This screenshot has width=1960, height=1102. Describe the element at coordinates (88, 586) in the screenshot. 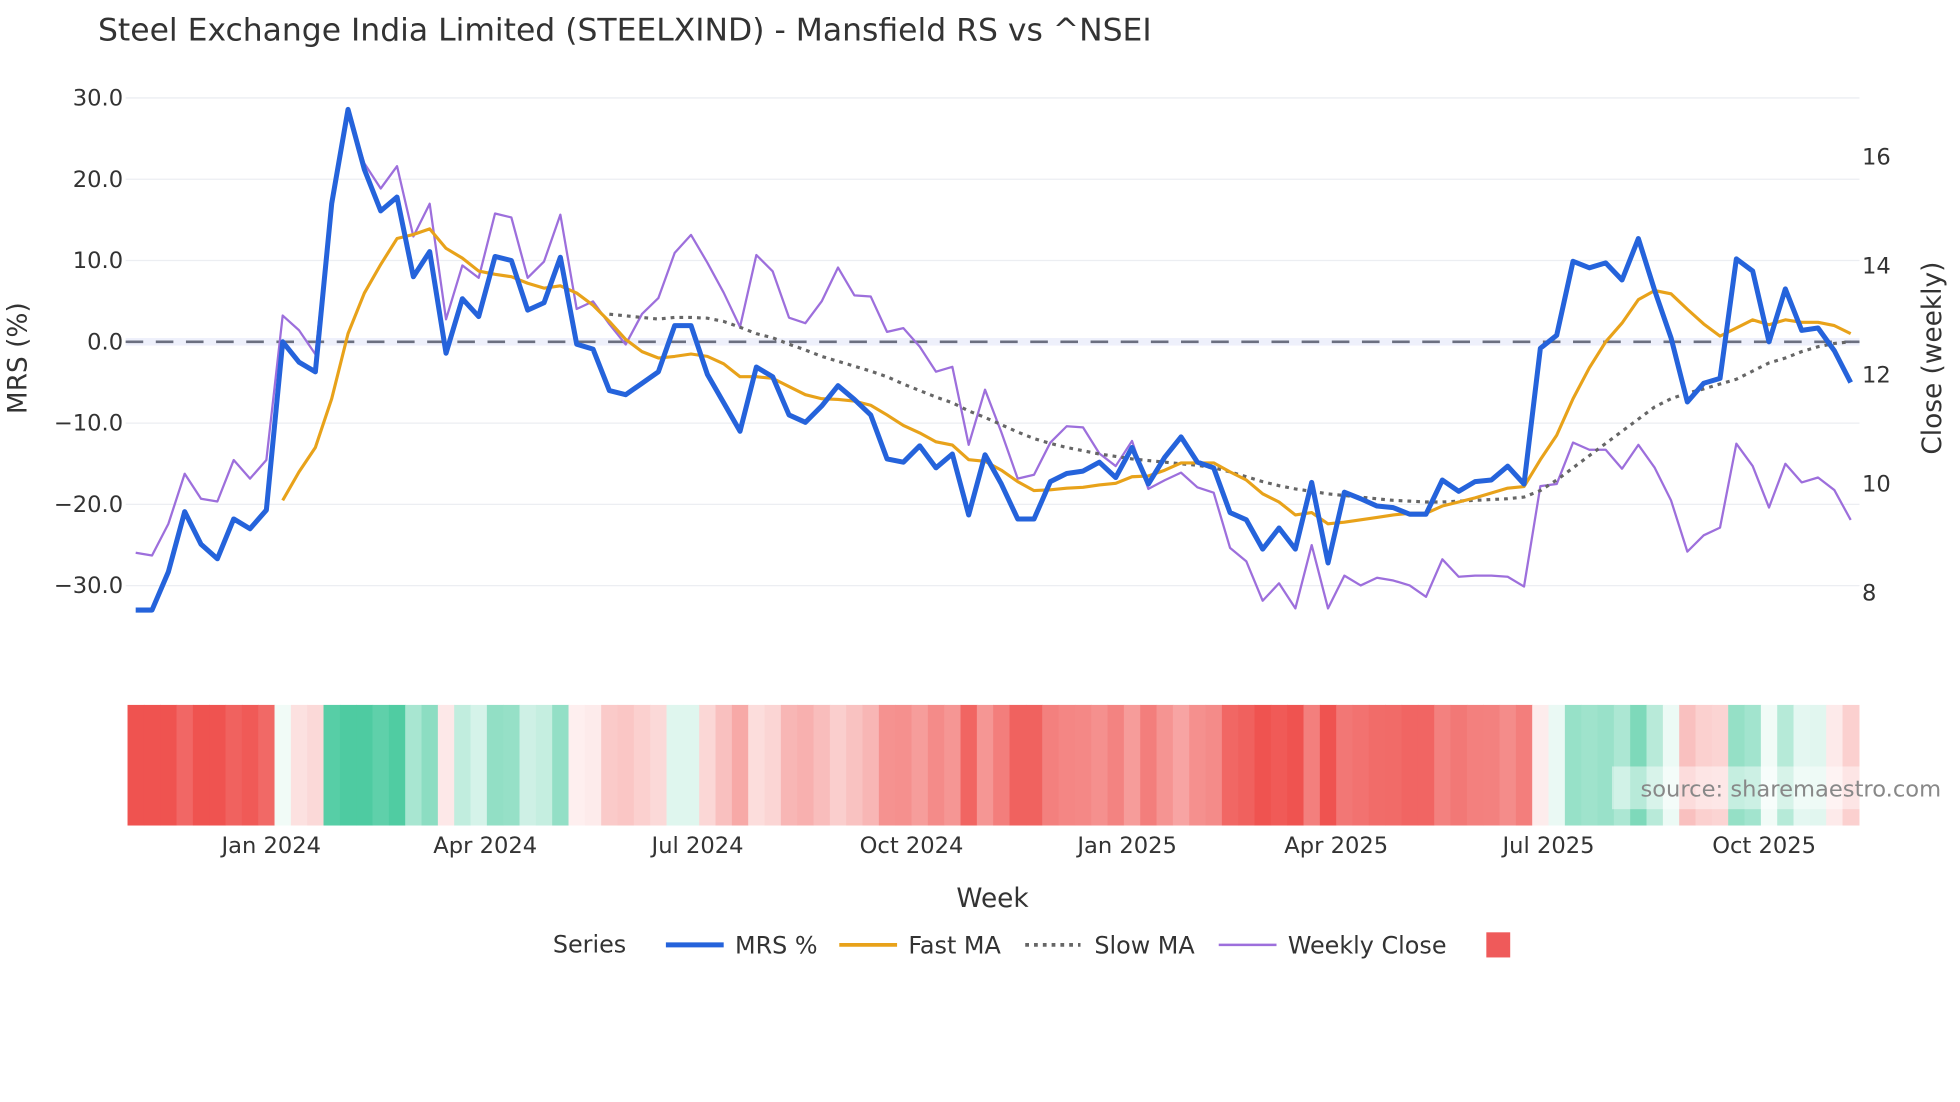

I see `y-tick-label: −30.0` at that location.